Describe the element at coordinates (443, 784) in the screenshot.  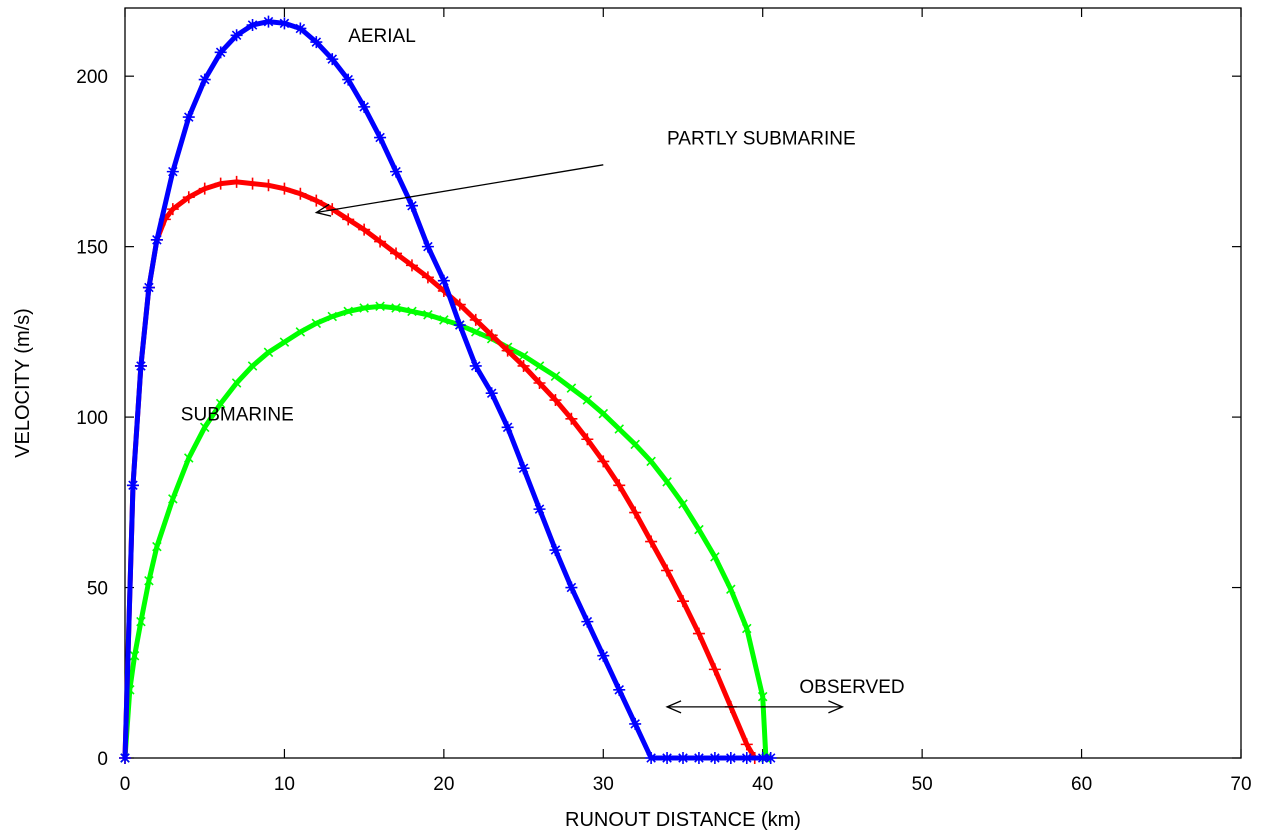
I see `x-tick-label-2: 20` at that location.